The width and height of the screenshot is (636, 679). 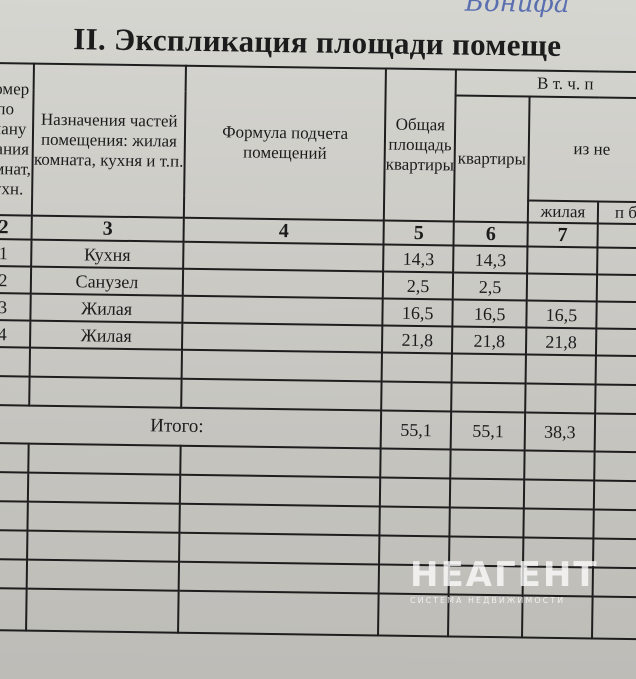 What do you see at coordinates (108, 228) in the screenshot?
I see `col-number: 3` at bounding box center [108, 228].